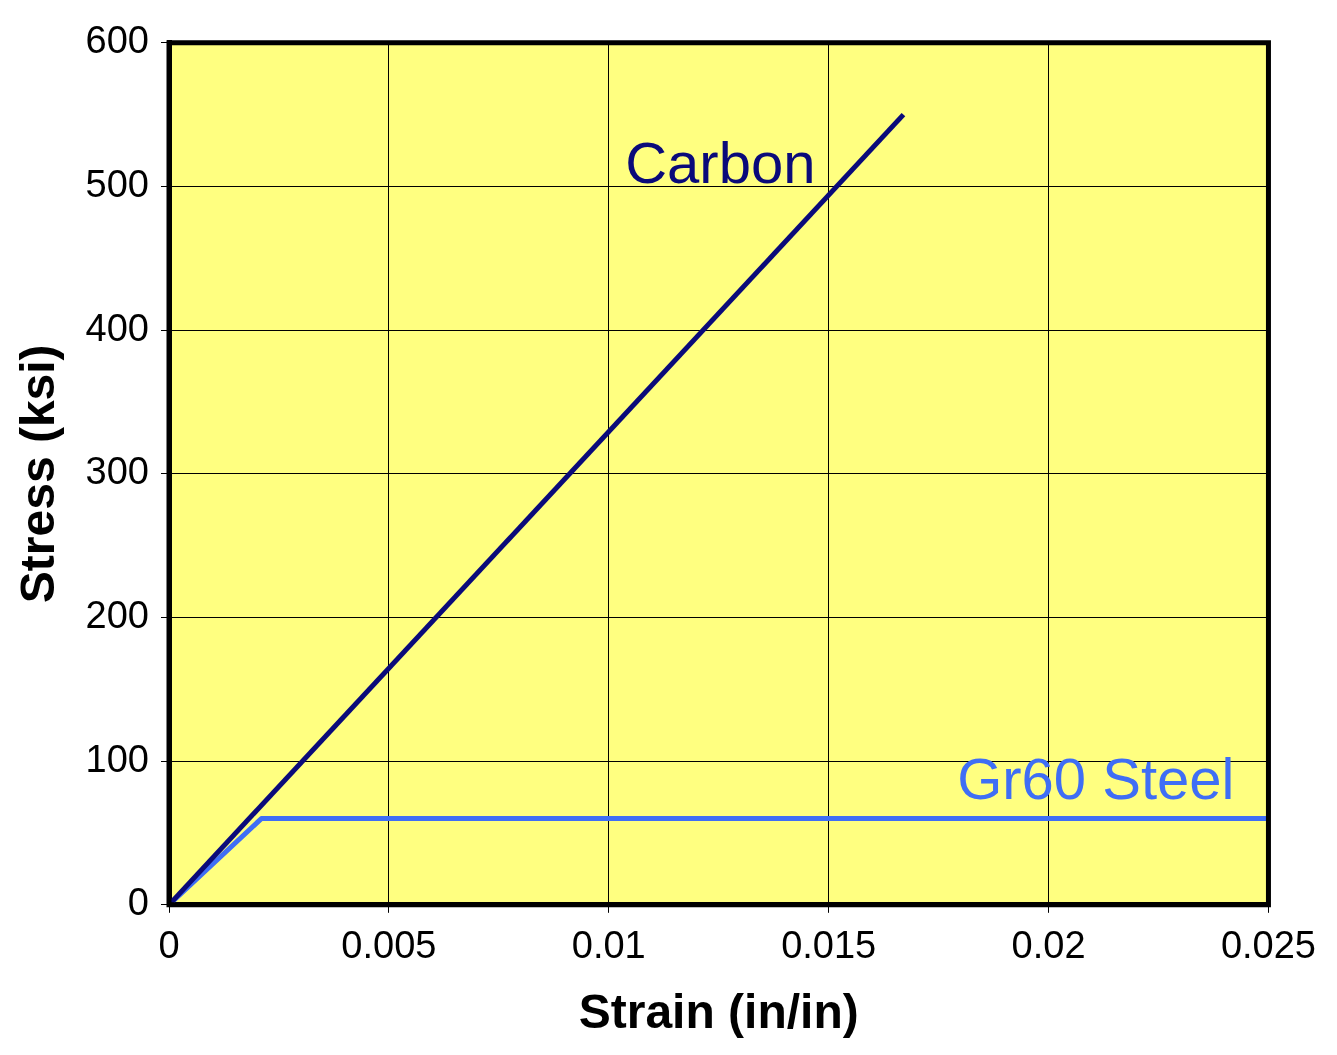 The height and width of the screenshot is (1055, 1337). What do you see at coordinates (1268, 945) in the screenshot?
I see `x-tick-label: 0.025` at bounding box center [1268, 945].